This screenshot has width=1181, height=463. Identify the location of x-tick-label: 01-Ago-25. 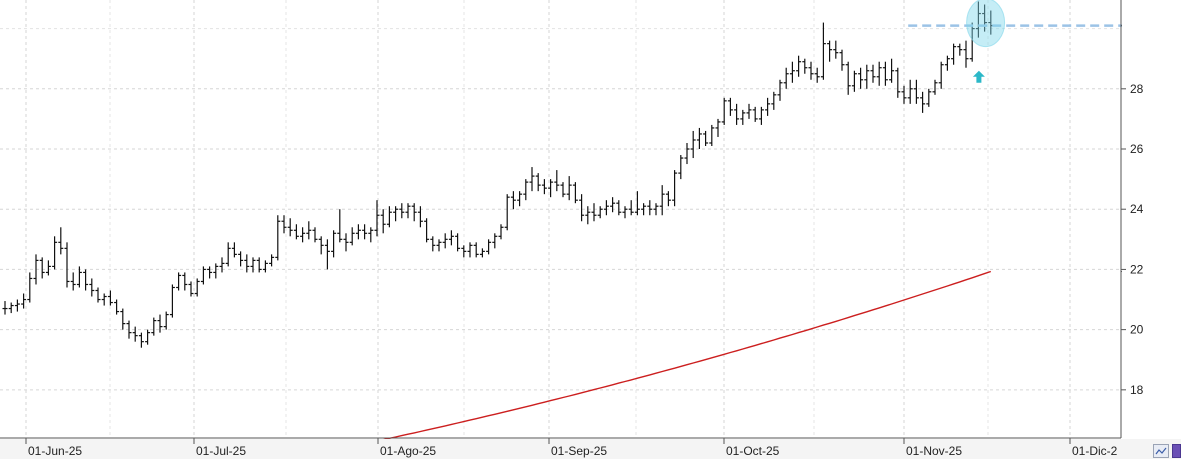
(408, 451).